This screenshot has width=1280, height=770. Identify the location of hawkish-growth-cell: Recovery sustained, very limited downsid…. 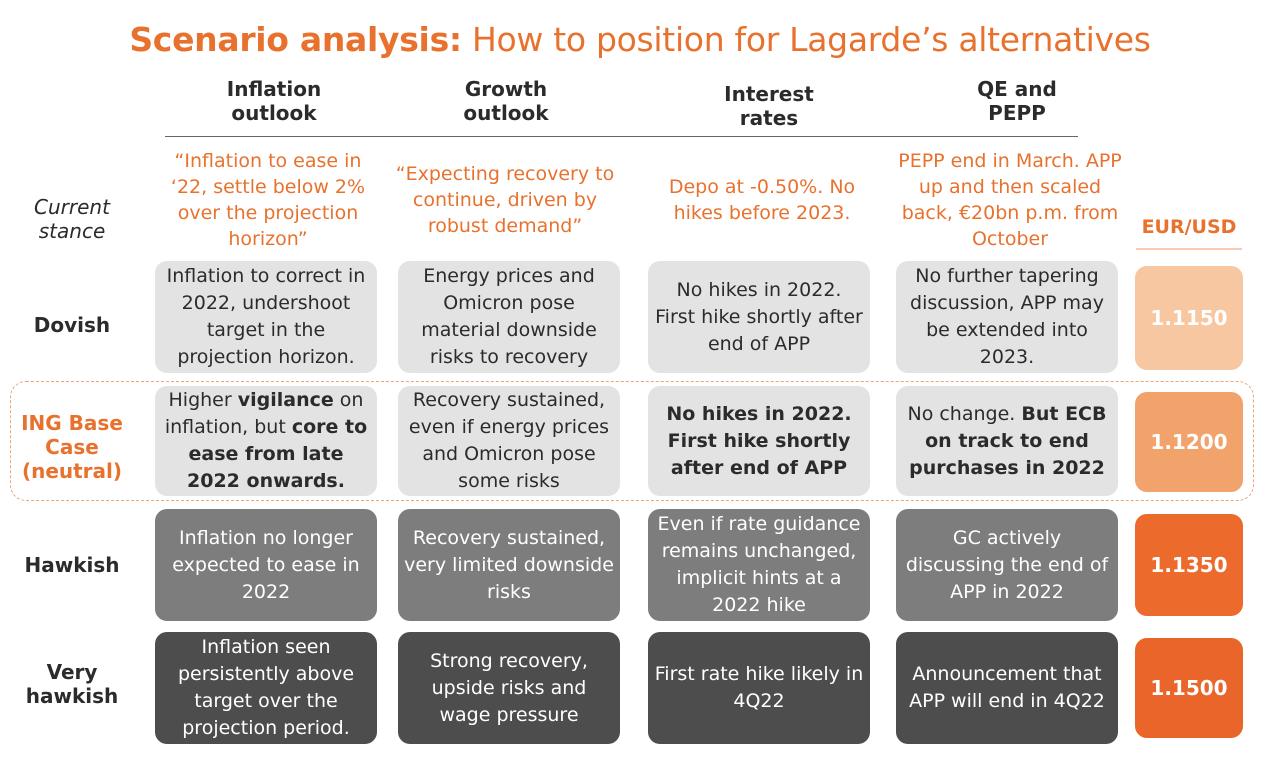
(509, 565).